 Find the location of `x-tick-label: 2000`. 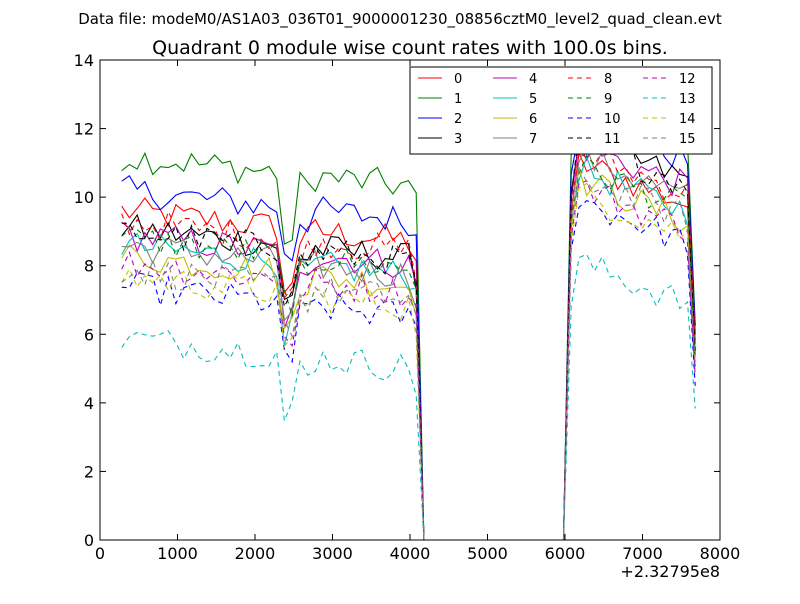

x-tick-label: 2000 is located at coordinates (255, 553).